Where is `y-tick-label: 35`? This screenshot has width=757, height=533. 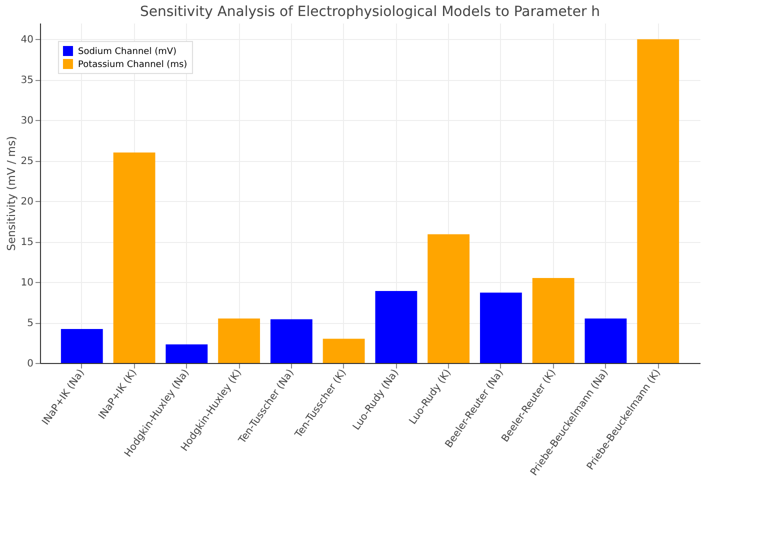
y-tick-label: 35 is located at coordinates (27, 80).